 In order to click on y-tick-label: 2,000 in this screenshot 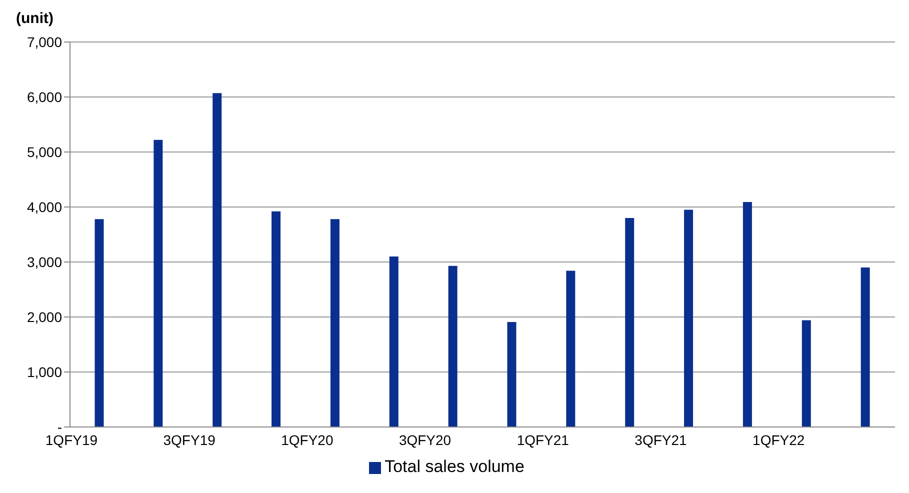, I will do `click(44, 316)`.